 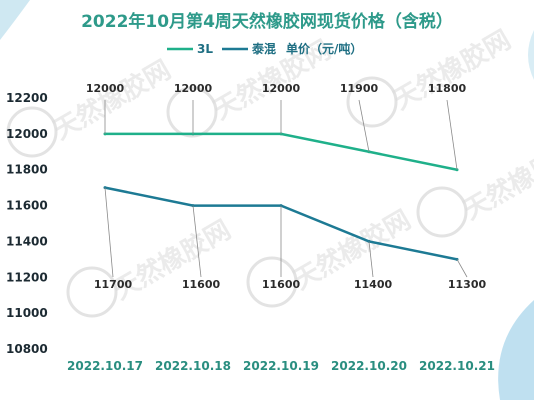 I want to click on y-tick-label: 11400, so click(x=27, y=241).